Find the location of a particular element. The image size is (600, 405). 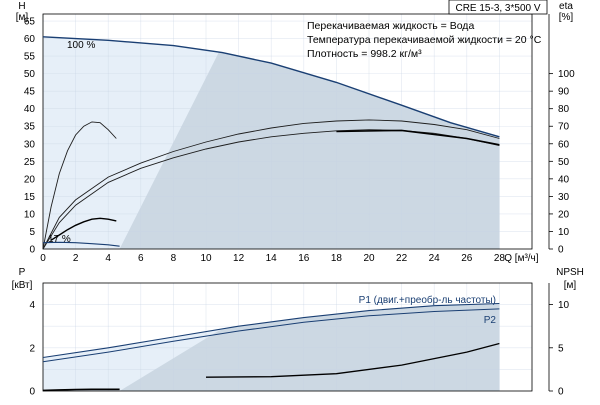

series-label-p1: P1 (двиг.+преобр-ль частоты) is located at coordinates (427, 300).